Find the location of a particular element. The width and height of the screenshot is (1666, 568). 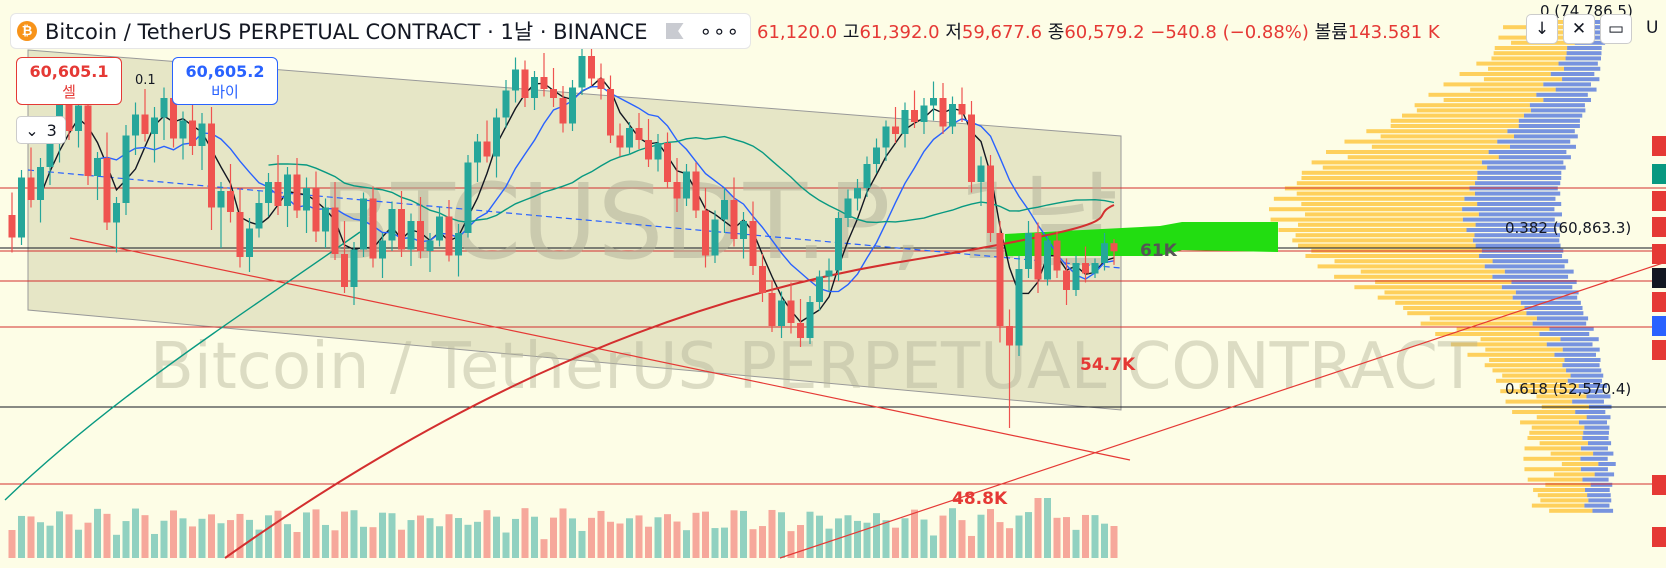

window-button: ▭ is located at coordinates (1616, 29).